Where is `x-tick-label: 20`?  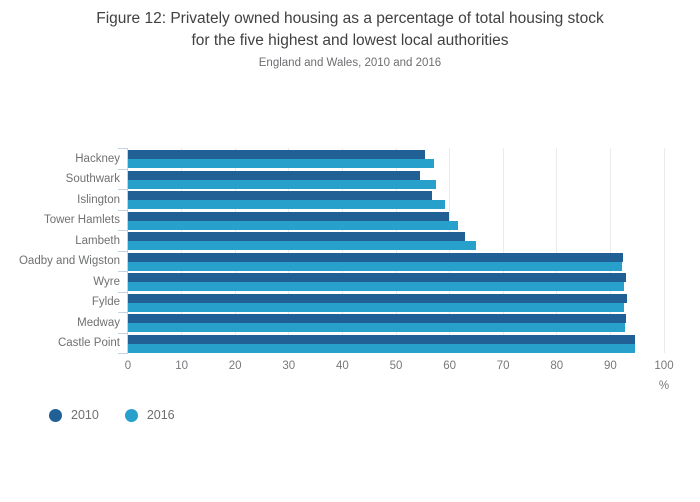 x-tick-label: 20 is located at coordinates (235, 366).